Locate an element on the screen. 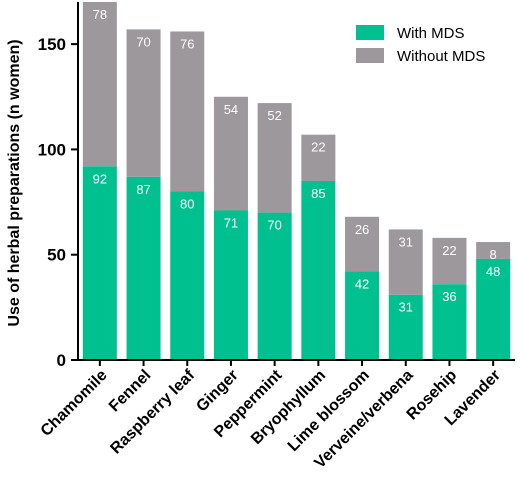 Image resolution: width=526 pixels, height=482 pixels. y-tick-label: 100 is located at coordinates (52, 149).